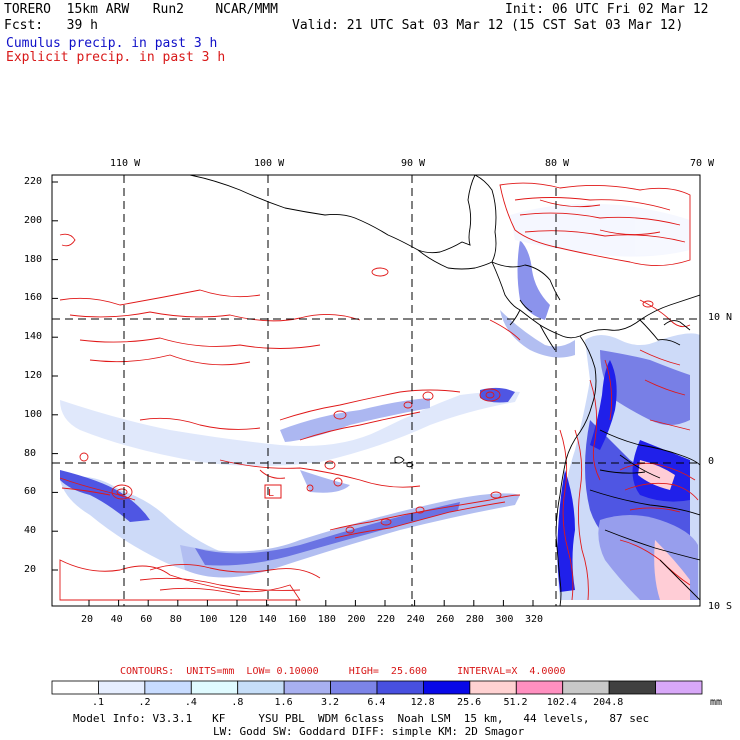  What do you see at coordinates (356, 619) in the screenshot?
I see `x-tick-label: 200` at bounding box center [356, 619].